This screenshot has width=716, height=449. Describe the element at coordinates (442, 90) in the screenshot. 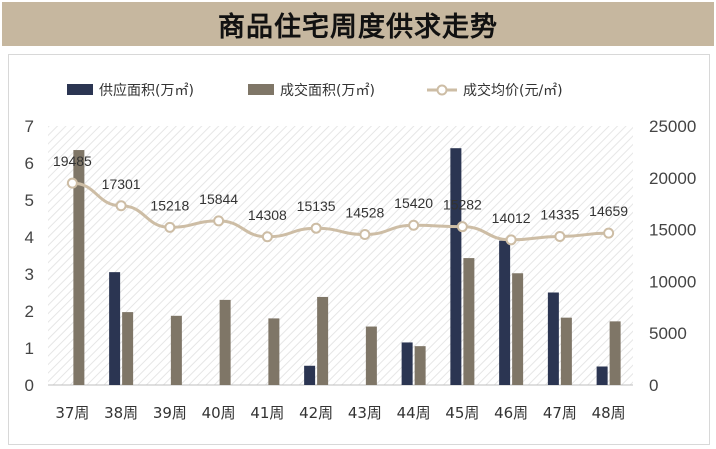

I see `legend-marker-price` at that location.